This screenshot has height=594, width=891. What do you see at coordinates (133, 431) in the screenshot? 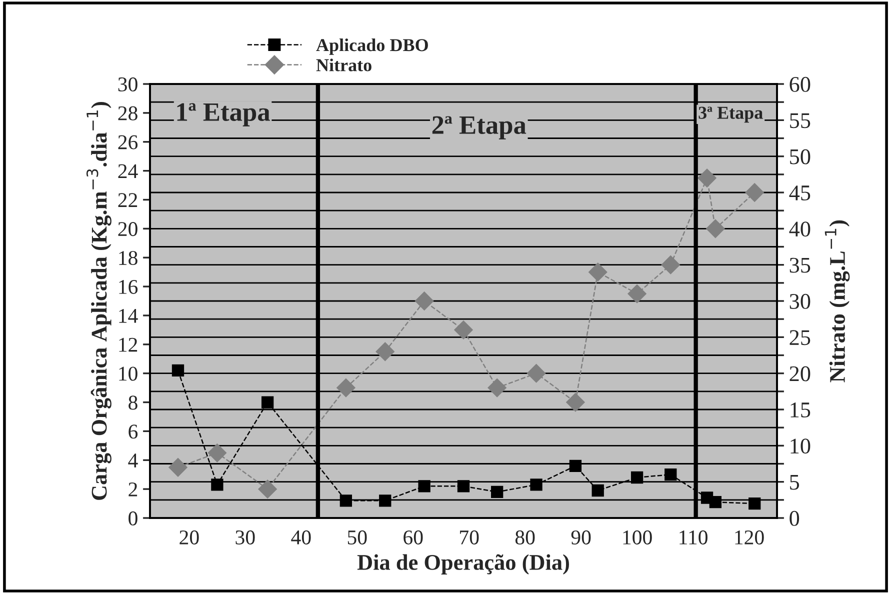
I see `y-tick-label: 6` at bounding box center [133, 431].